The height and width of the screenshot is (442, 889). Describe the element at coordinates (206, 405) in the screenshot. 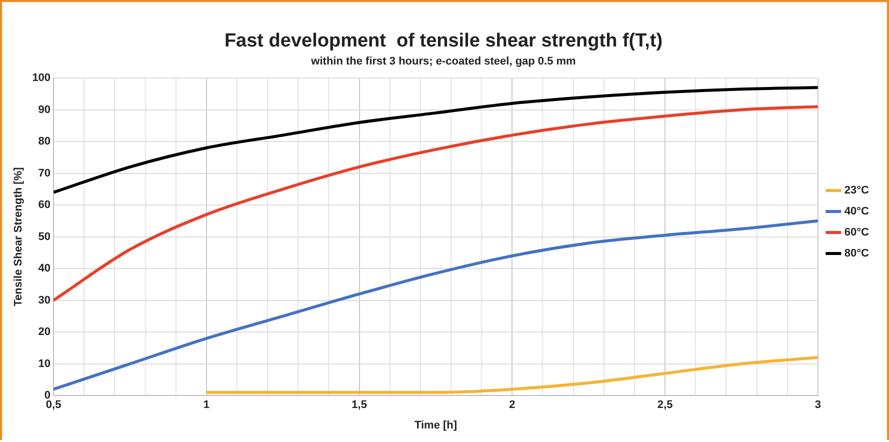

I see `x-tick-label: 1` at that location.